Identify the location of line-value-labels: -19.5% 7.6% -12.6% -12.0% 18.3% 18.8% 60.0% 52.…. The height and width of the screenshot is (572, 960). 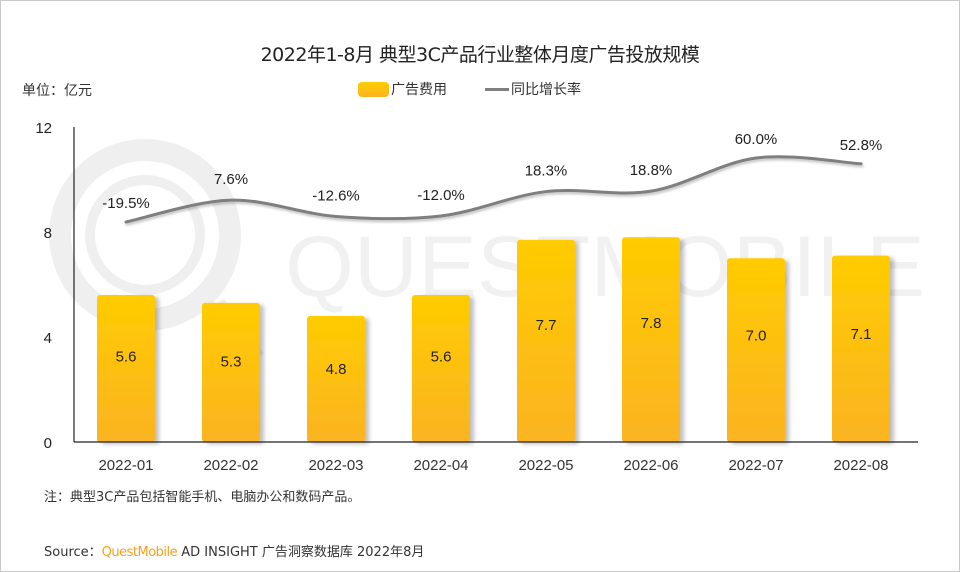
(492, 171).